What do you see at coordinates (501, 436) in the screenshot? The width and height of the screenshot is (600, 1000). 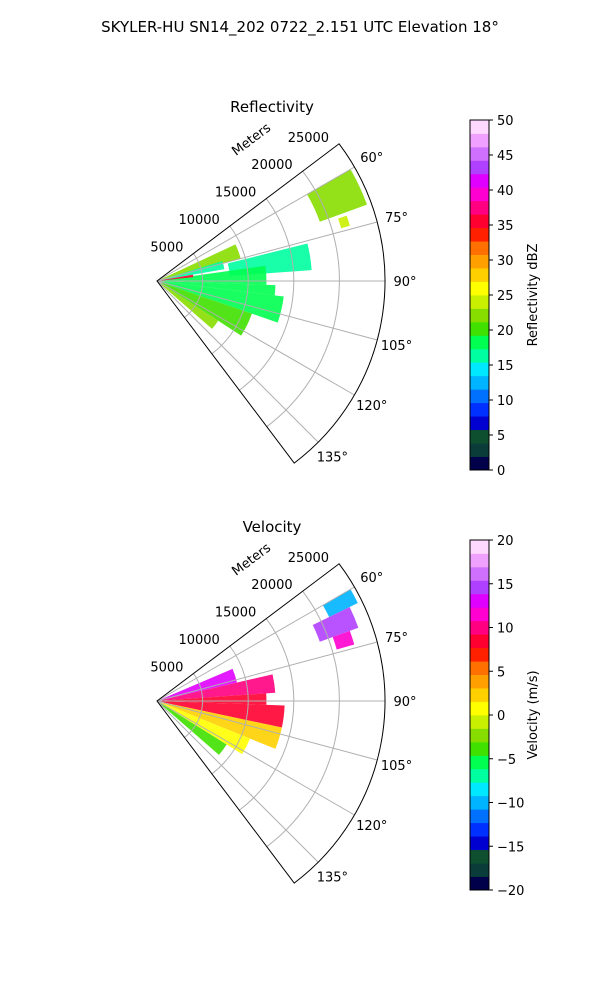 I see `reflectivity-colorbar-tick-label: 5` at bounding box center [501, 436].